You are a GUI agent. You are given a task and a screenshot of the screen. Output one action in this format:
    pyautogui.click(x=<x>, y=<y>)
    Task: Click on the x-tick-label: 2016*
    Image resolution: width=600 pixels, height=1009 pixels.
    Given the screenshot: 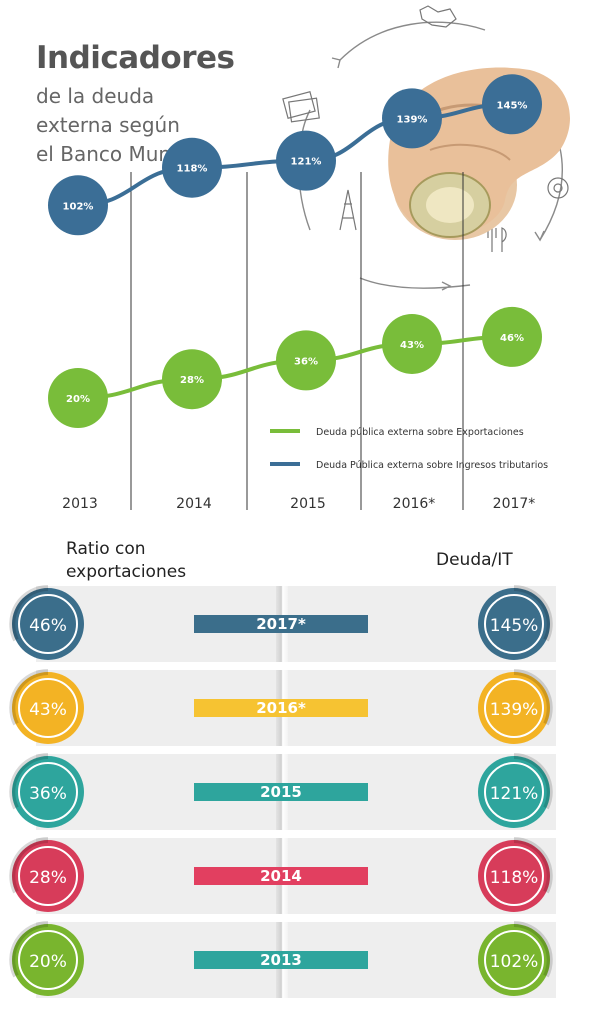 What is the action you would take?
    pyautogui.click(x=414, y=504)
    